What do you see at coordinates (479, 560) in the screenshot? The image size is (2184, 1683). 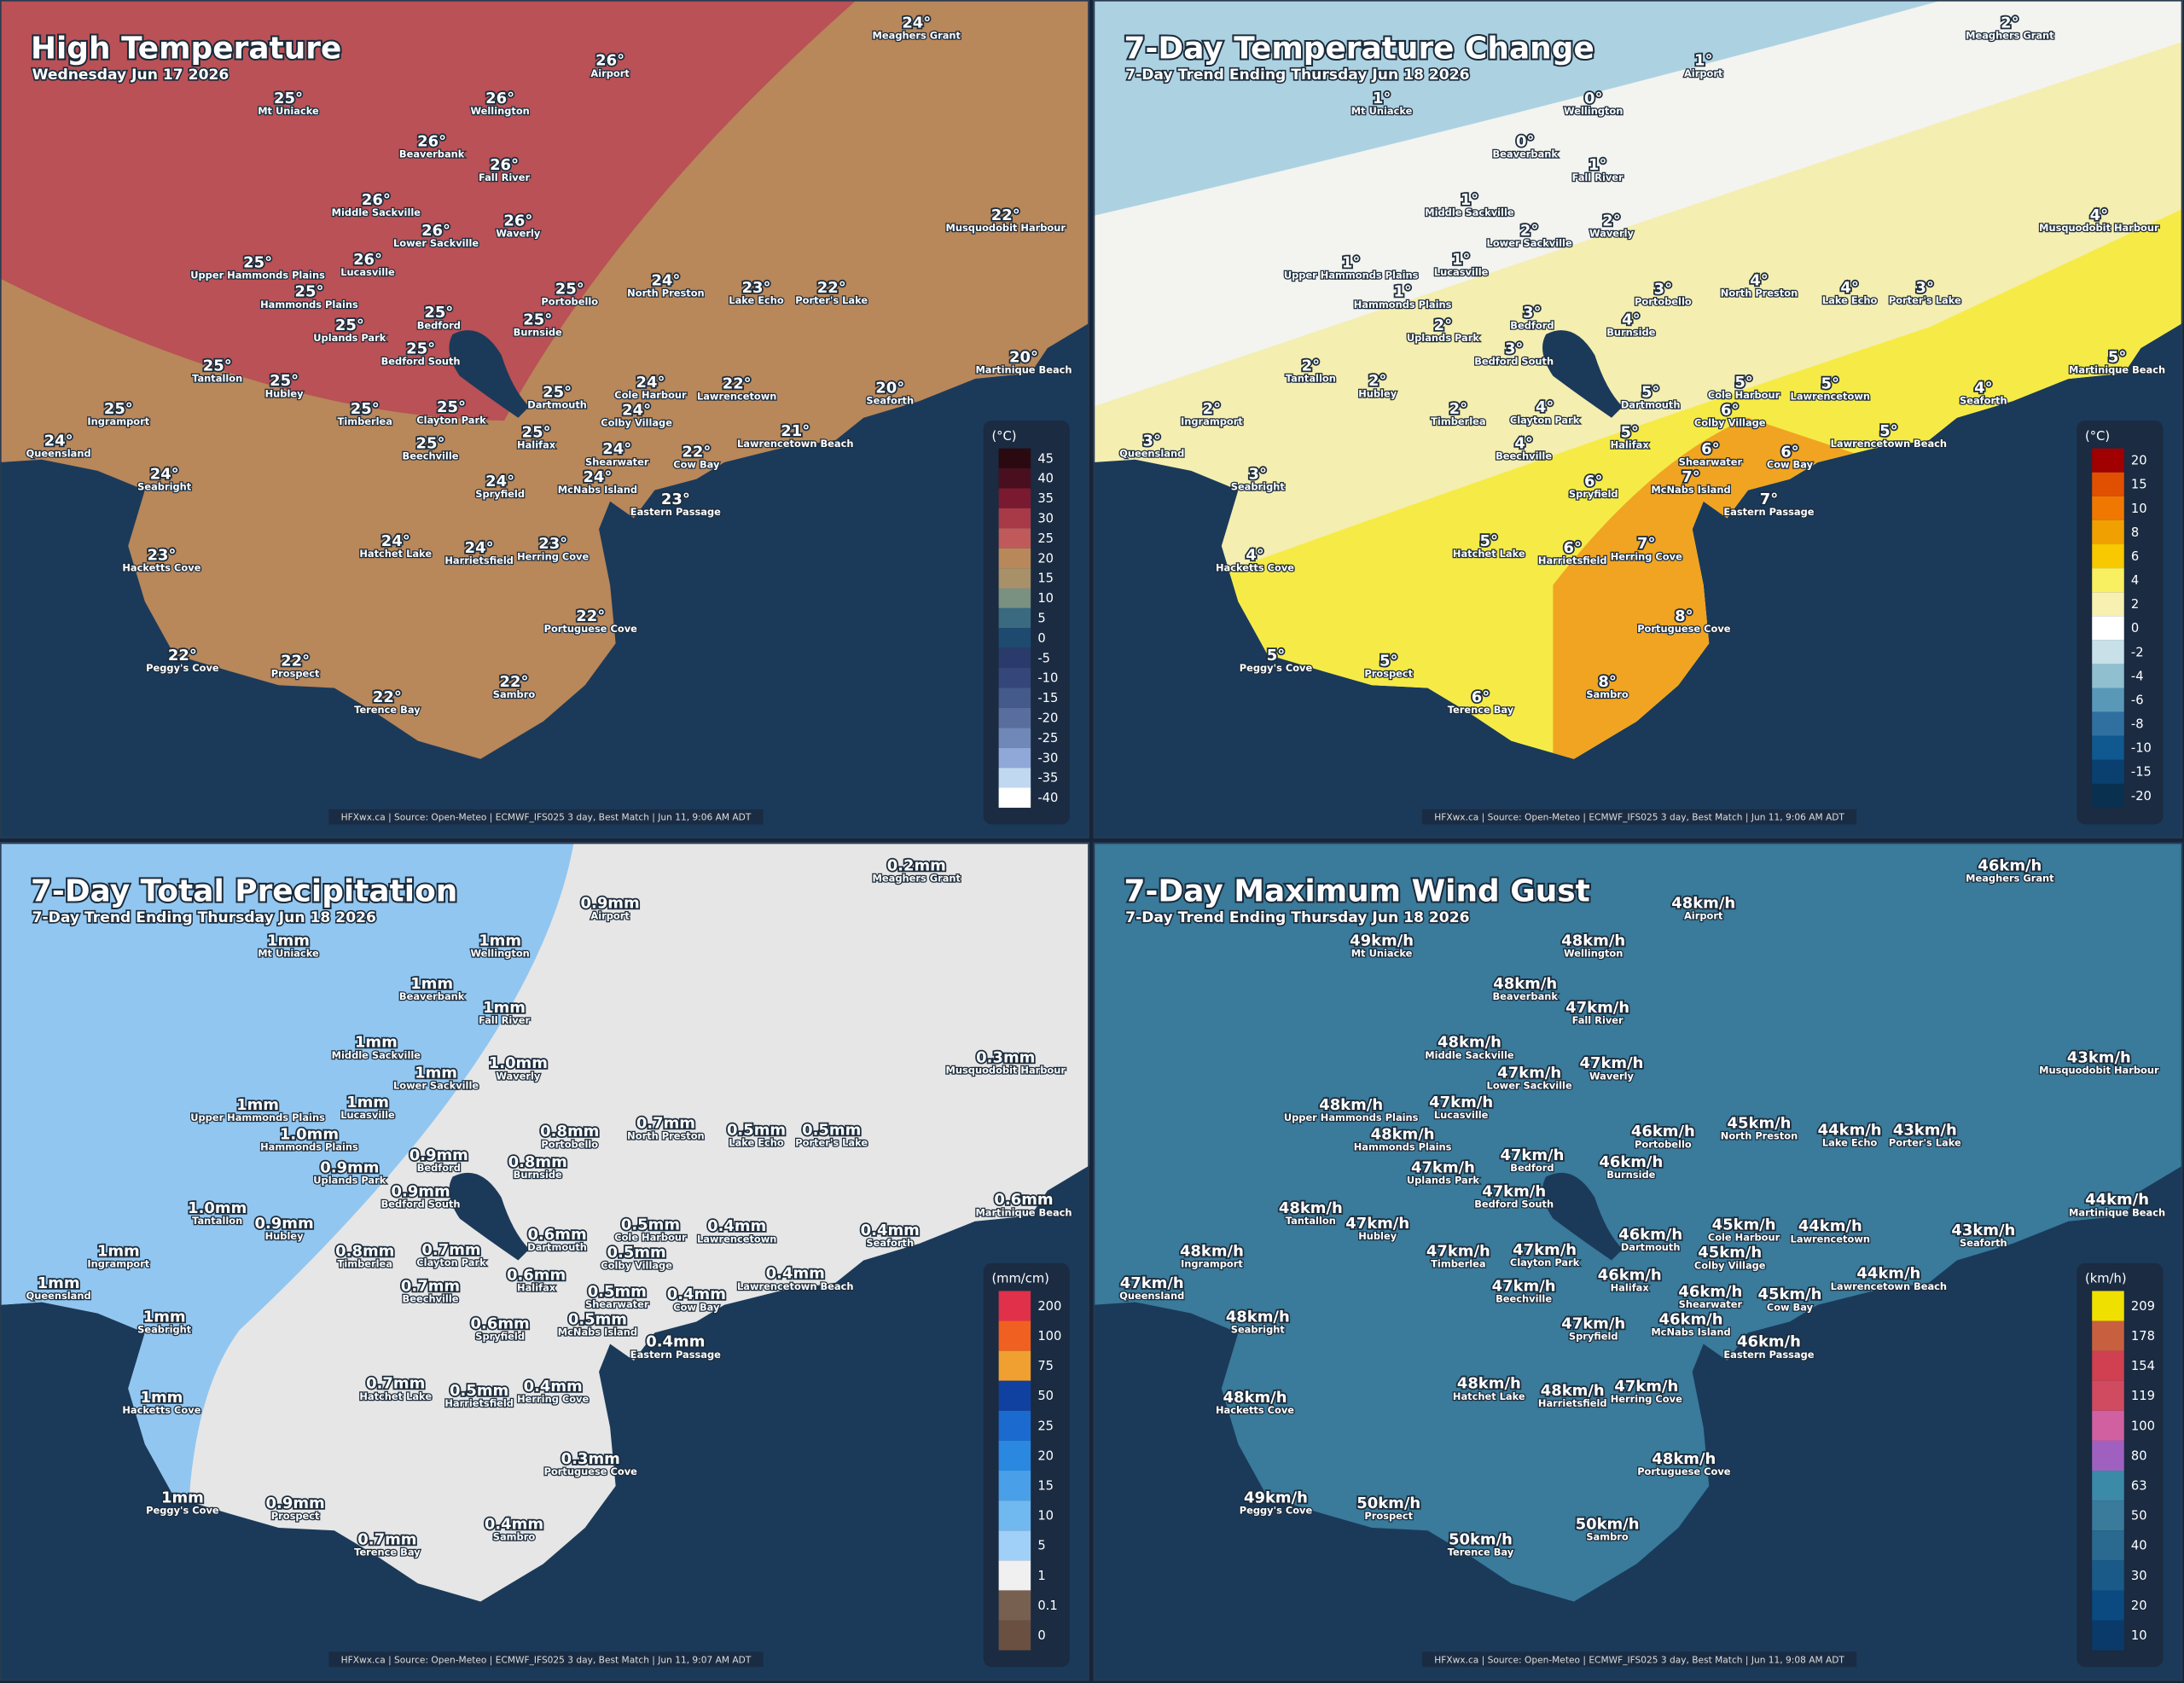 I see `place-name: Harrietsfield` at bounding box center [479, 560].